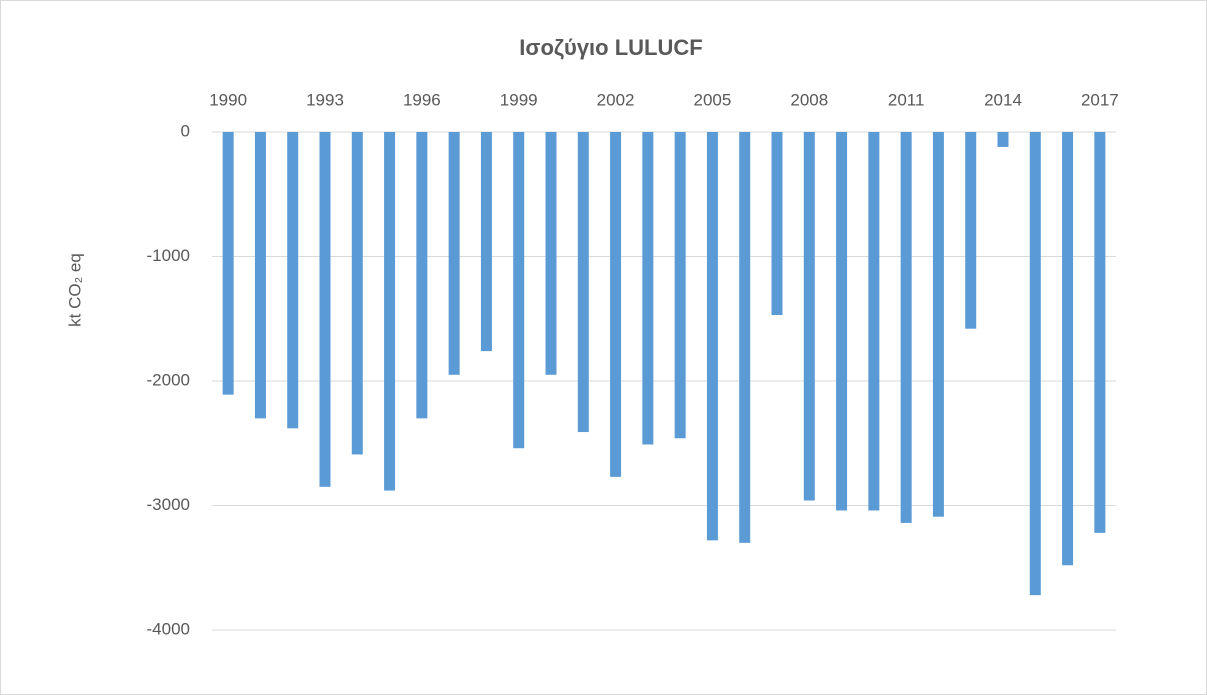 This screenshot has height=695, width=1207. What do you see at coordinates (74, 290) in the screenshot?
I see `y-axis-label: kt CO₂ eq` at bounding box center [74, 290].